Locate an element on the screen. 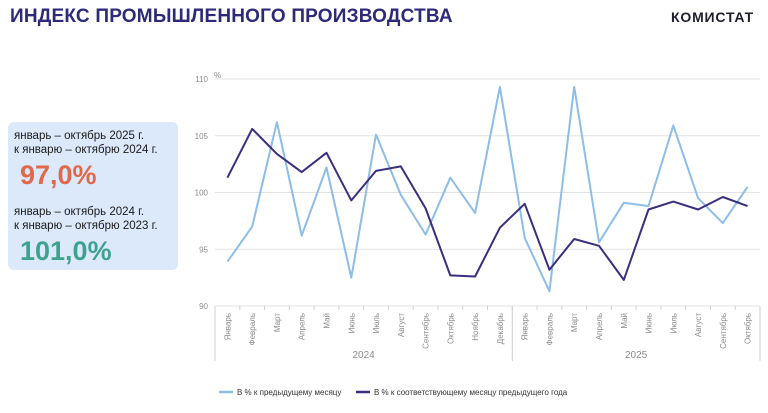  y-tick-label-90: 90 is located at coordinates (203, 306).